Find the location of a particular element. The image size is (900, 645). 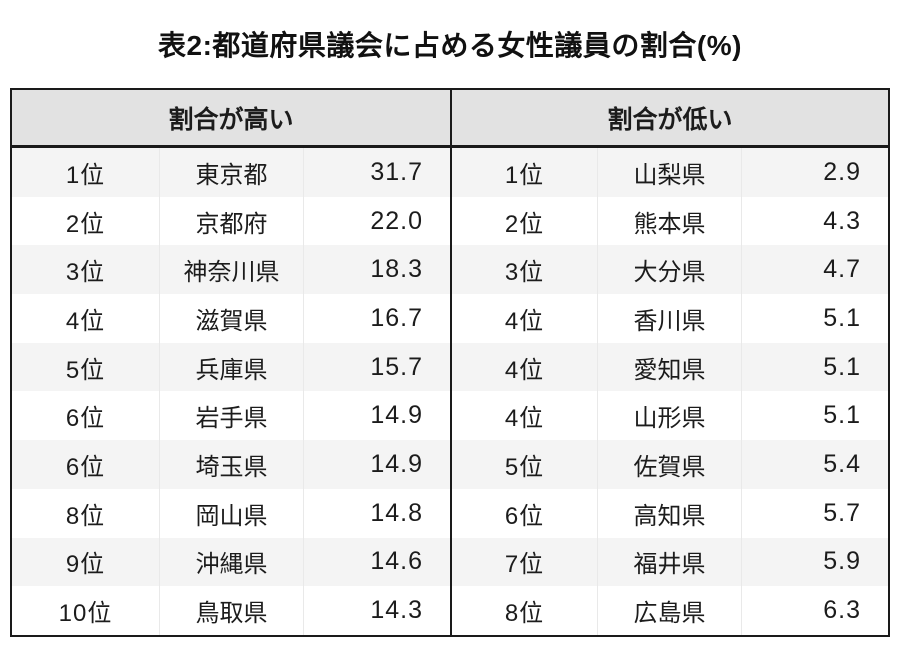

table-row: 6位 埼玉県 14.9 5位 佐賀県 5.4 is located at coordinates (450, 464).